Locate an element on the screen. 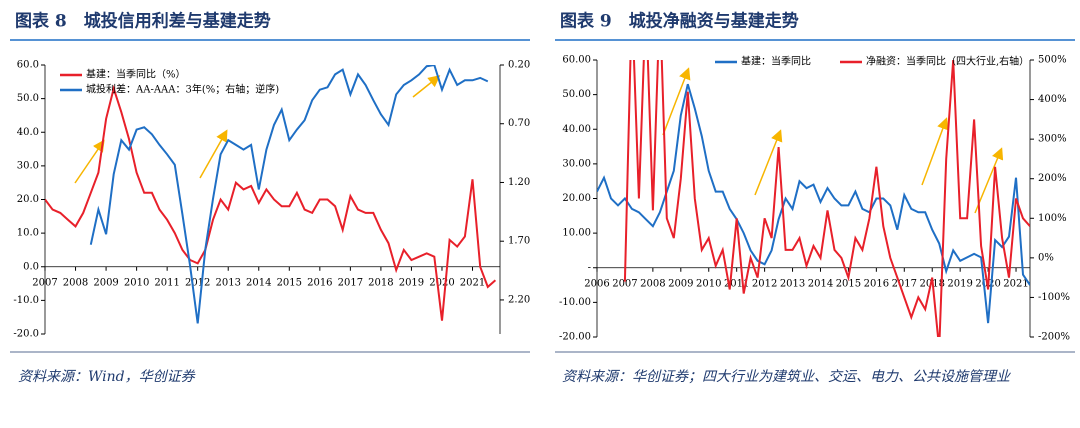 The height and width of the screenshot is (428, 1080). y-tick-label: 60.0 is located at coordinates (28, 65).